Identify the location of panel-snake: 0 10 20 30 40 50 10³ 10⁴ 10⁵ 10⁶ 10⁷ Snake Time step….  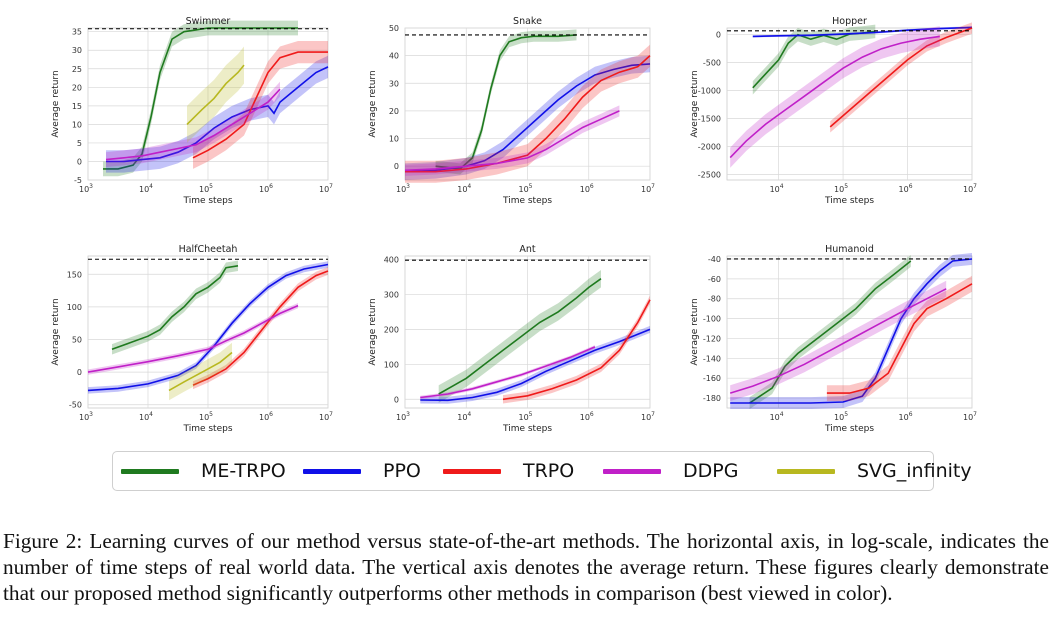
(511, 111).